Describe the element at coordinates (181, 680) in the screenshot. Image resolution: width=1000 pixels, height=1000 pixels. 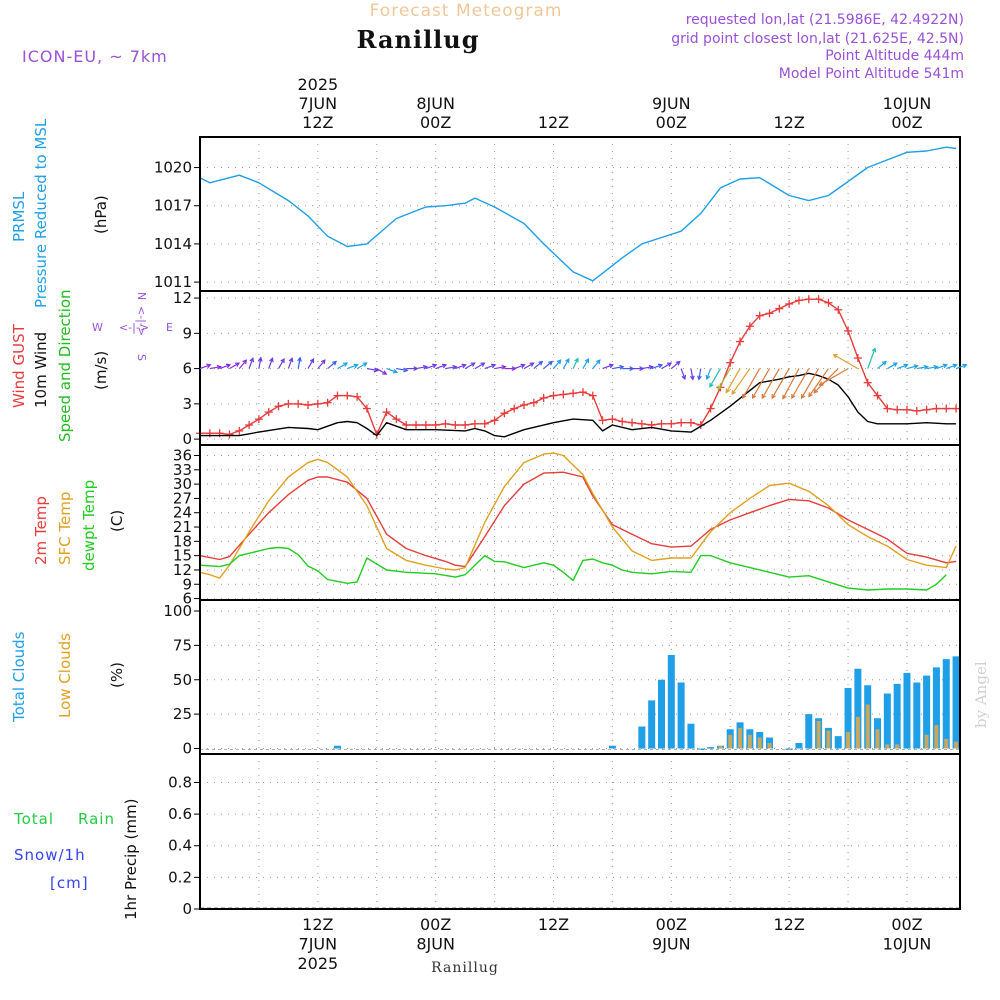
I see `clouds-y-ticks: 0 25 50 75 100` at that location.